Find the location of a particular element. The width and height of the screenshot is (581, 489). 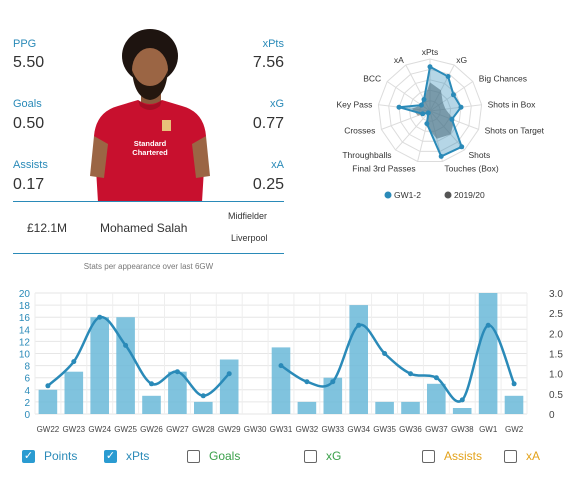

radar-axis-label: xA is located at coordinates (399, 60).